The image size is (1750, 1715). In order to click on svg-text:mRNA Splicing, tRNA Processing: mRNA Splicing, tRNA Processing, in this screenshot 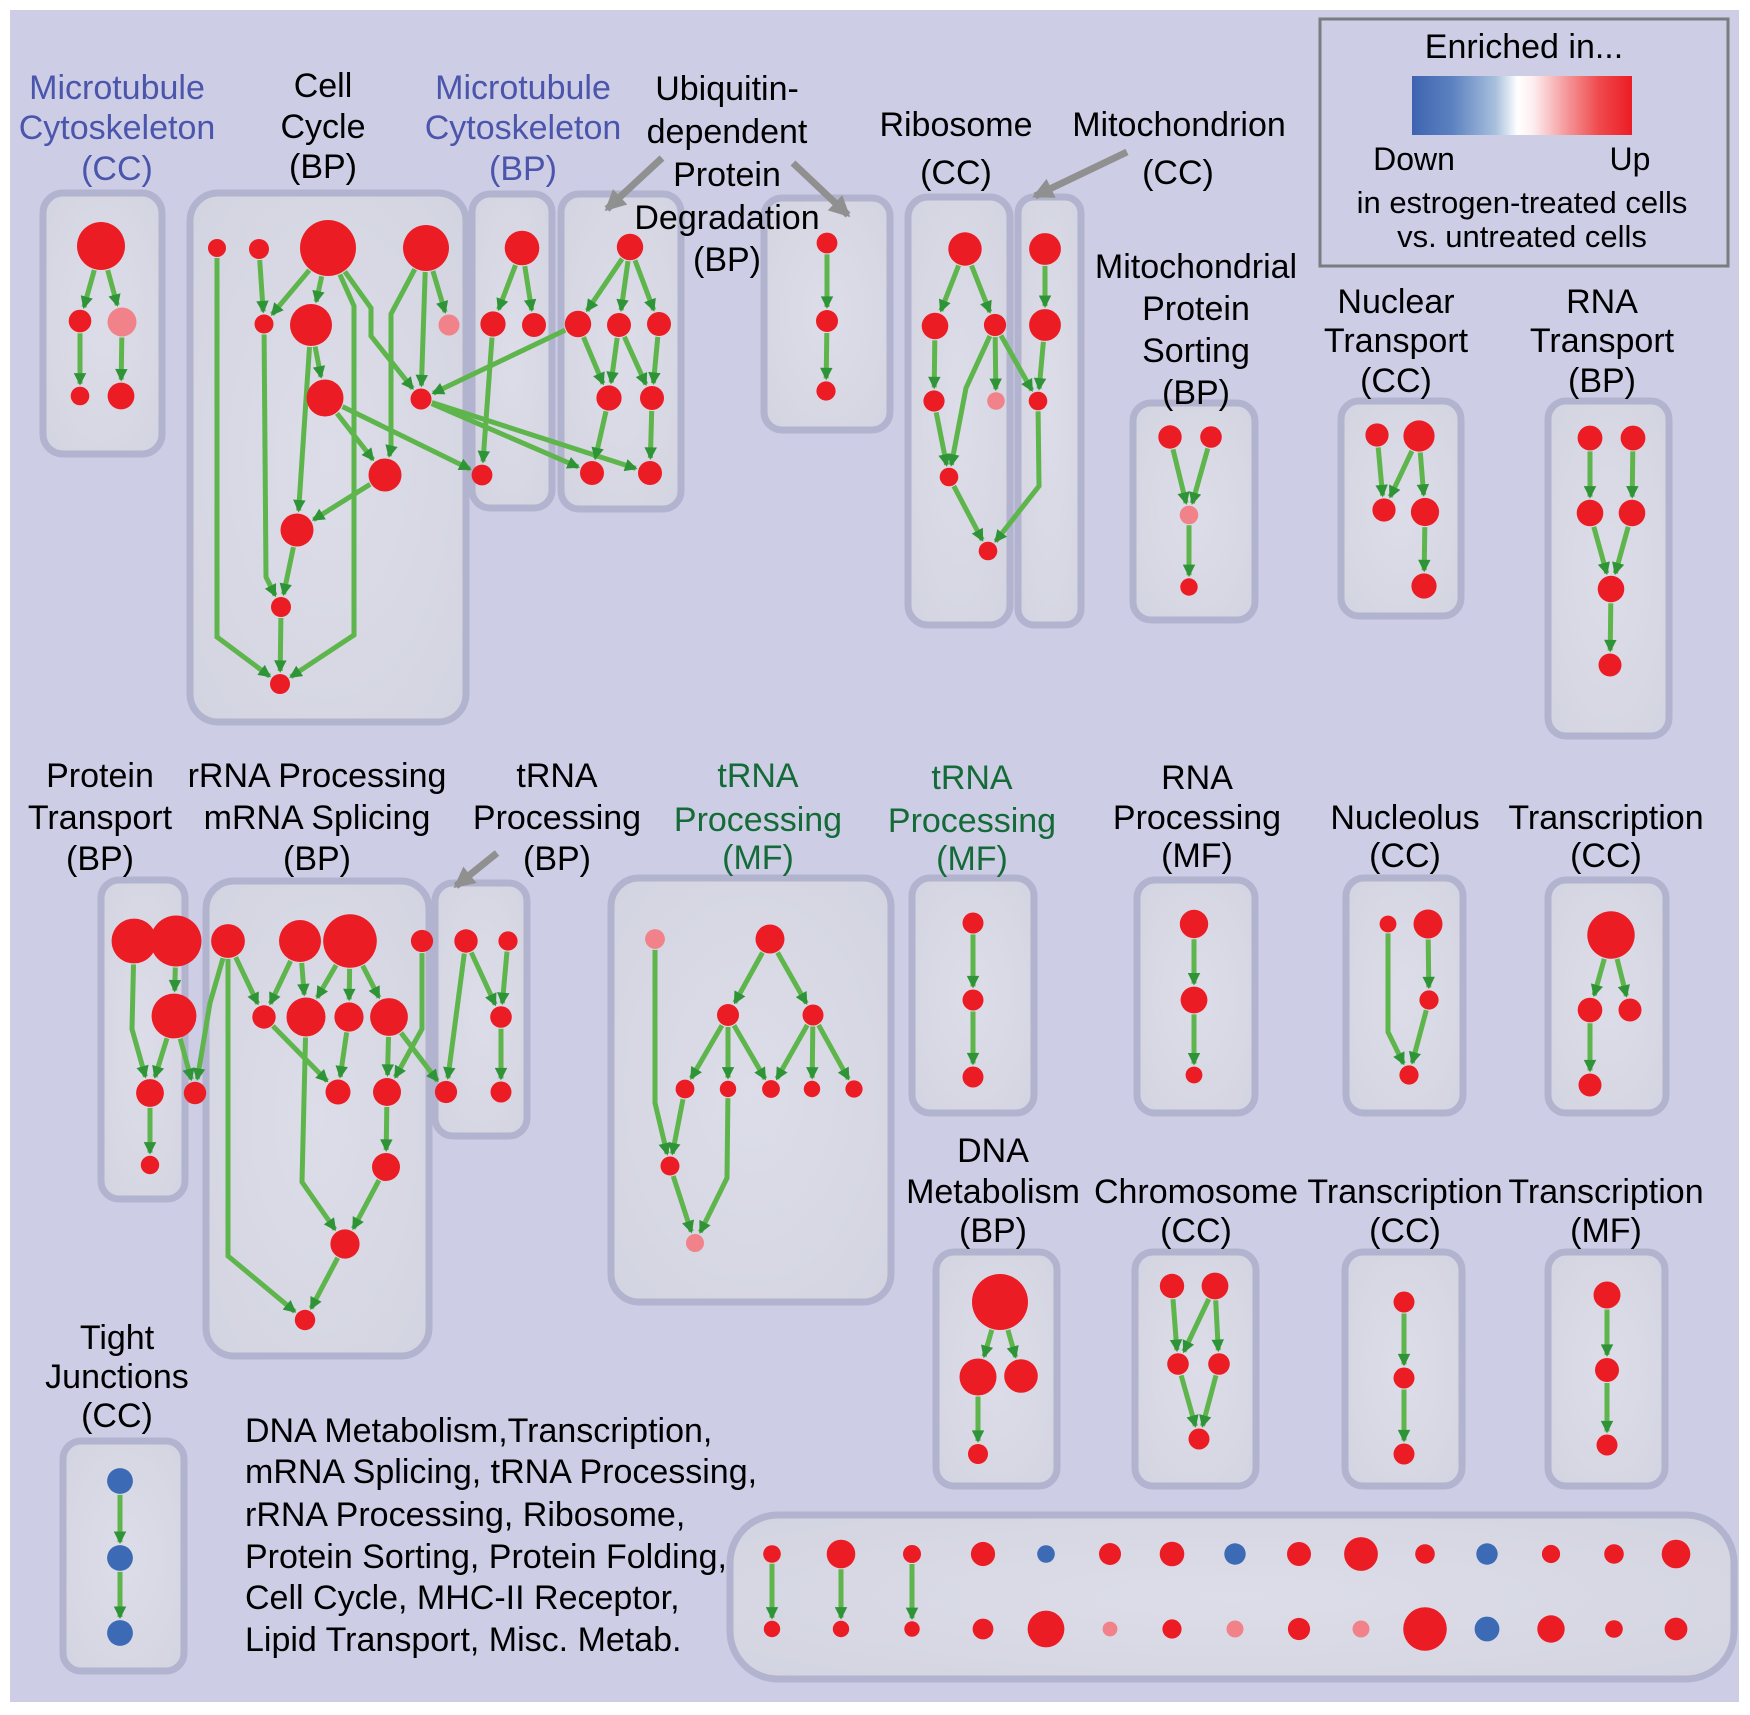, I will do `click(501, 1472)`.